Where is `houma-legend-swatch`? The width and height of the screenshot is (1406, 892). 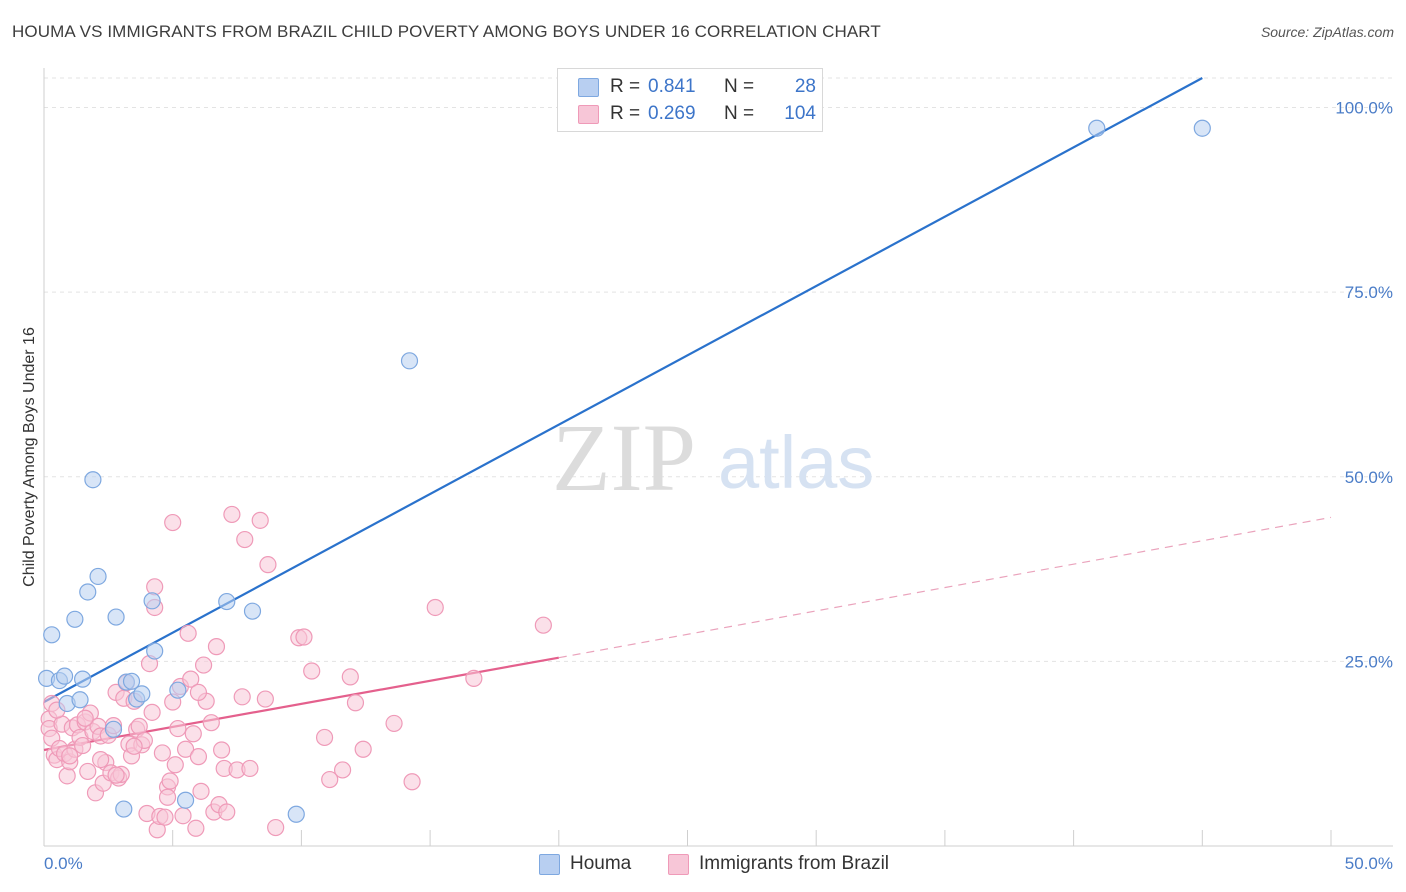 houma-legend-swatch is located at coordinates (549, 864).